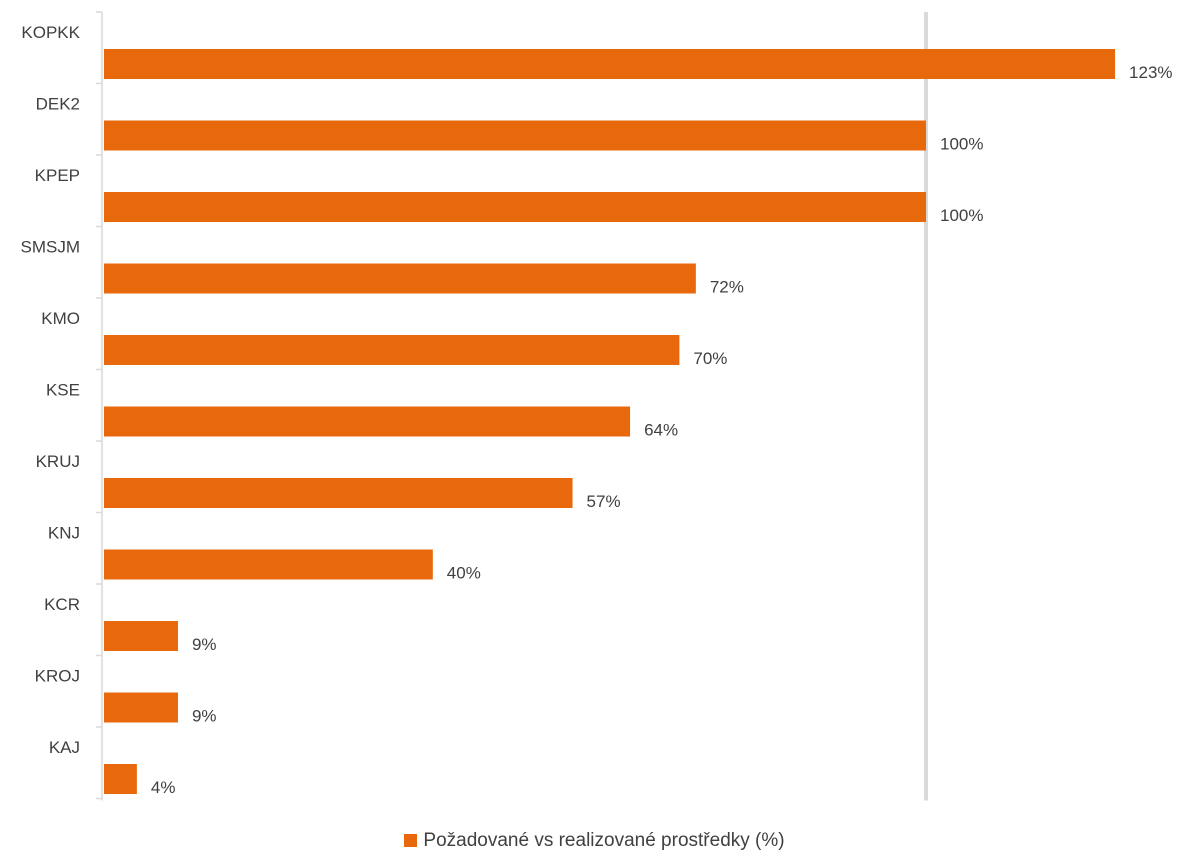 The image size is (1189, 863). What do you see at coordinates (604, 501) in the screenshot?
I see `data-label: 57%` at bounding box center [604, 501].